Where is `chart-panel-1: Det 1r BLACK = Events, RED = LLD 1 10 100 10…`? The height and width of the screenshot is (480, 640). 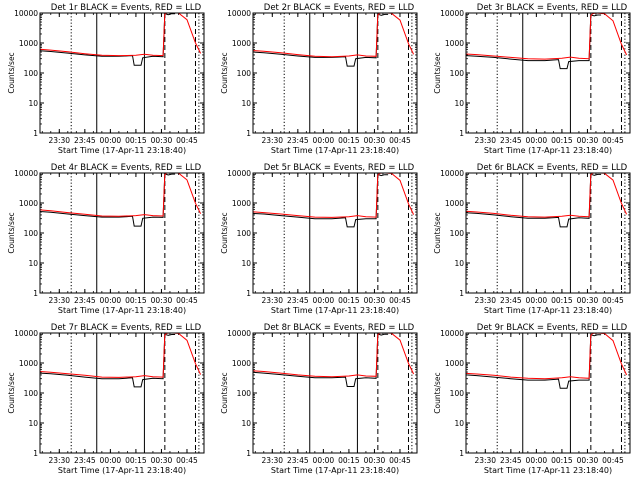 chart-panel-1: Det 1r BLACK = Events, RED = LLD 1 10 100 10… is located at coordinates (106, 79).